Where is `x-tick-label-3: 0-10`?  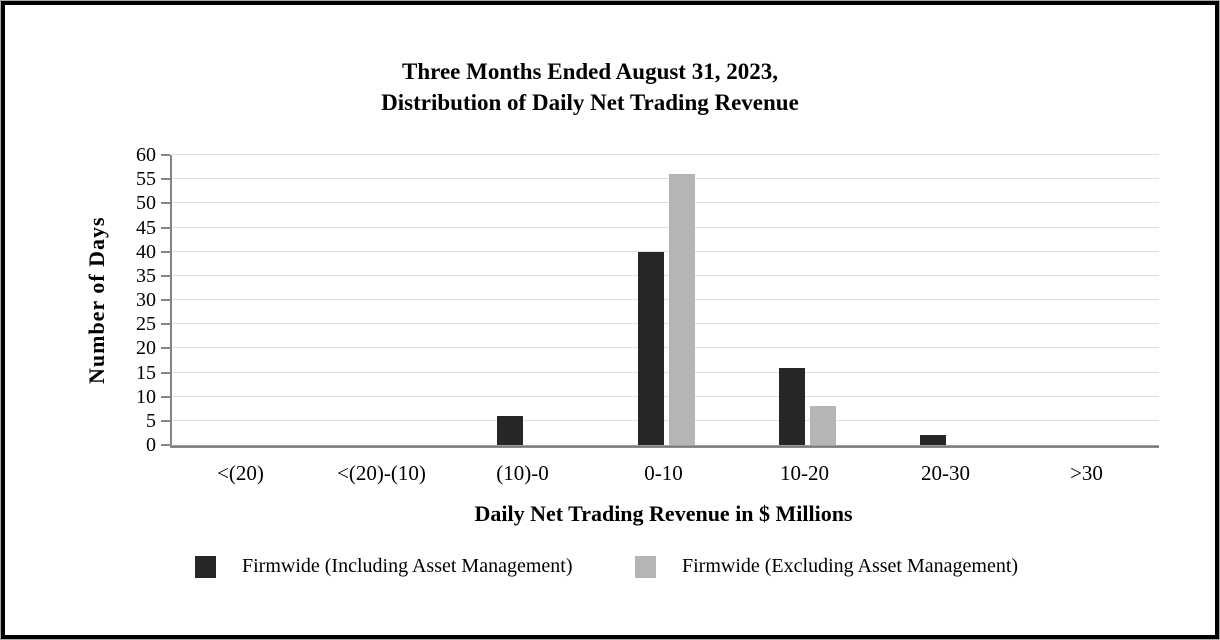 x-tick-label-3: 0-10 is located at coordinates (663, 473).